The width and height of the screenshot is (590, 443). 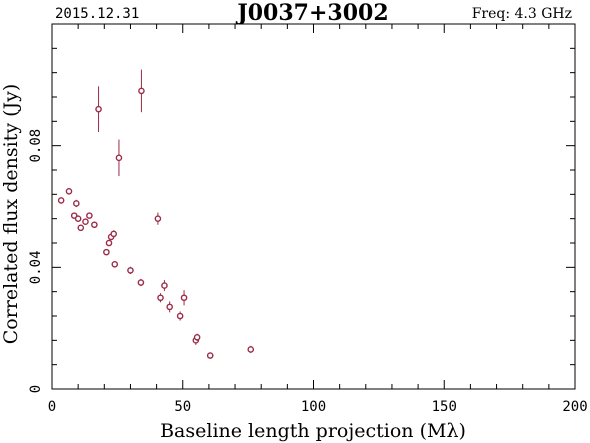 What do you see at coordinates (11, 214) in the screenshot?
I see `y-axis-label: Correlated flux density (Jy)` at bounding box center [11, 214].